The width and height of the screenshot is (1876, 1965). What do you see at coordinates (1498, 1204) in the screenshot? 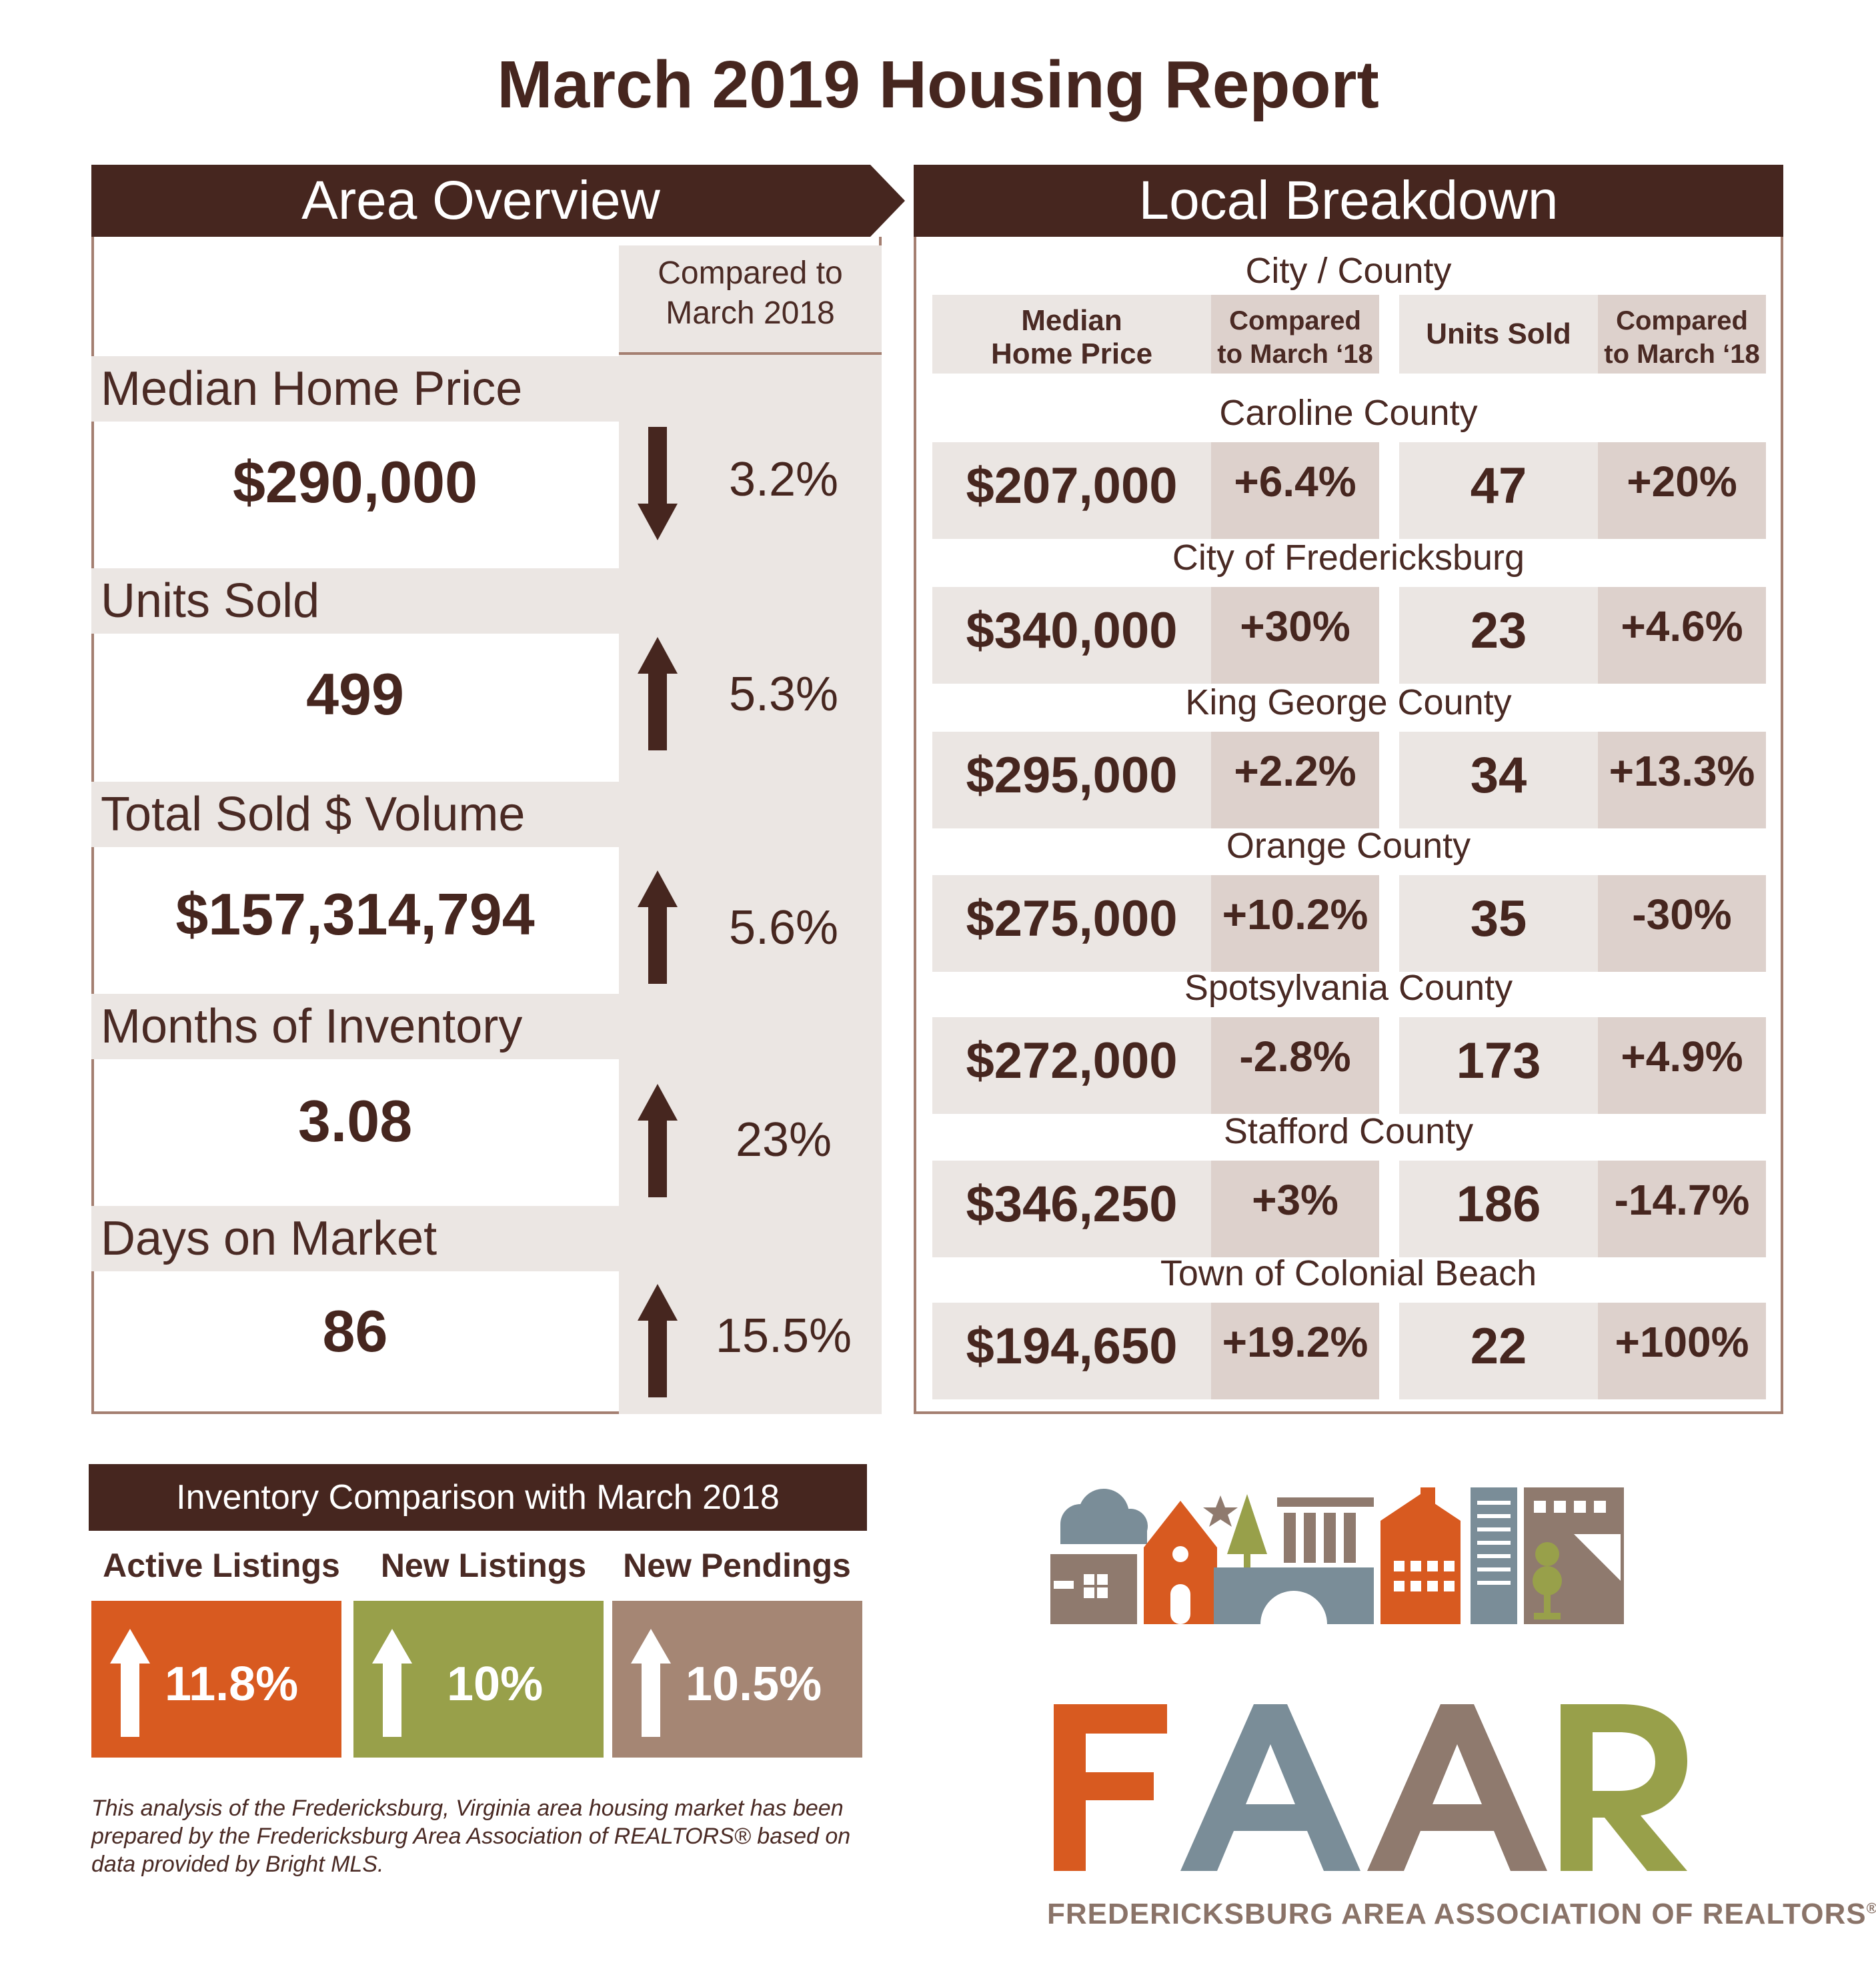
I see `area-units-sold: 186` at bounding box center [1498, 1204].